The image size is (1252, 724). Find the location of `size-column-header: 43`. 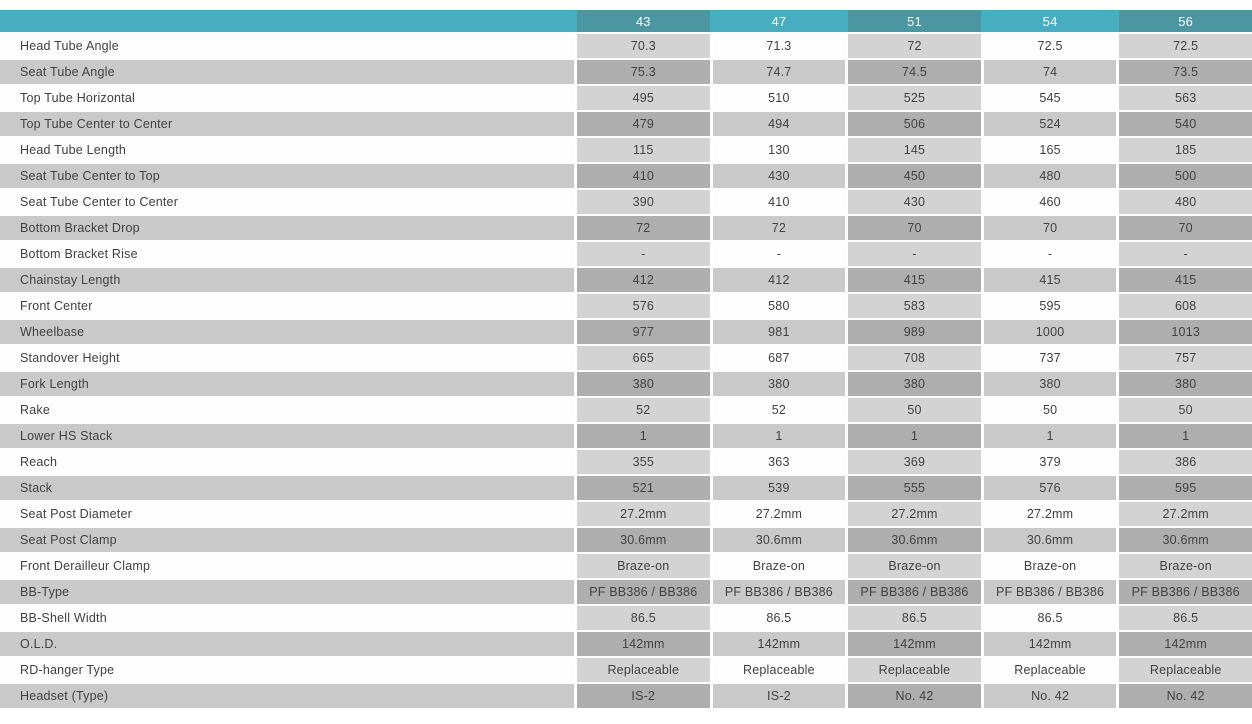

size-column-header: 43 is located at coordinates (643, 21).